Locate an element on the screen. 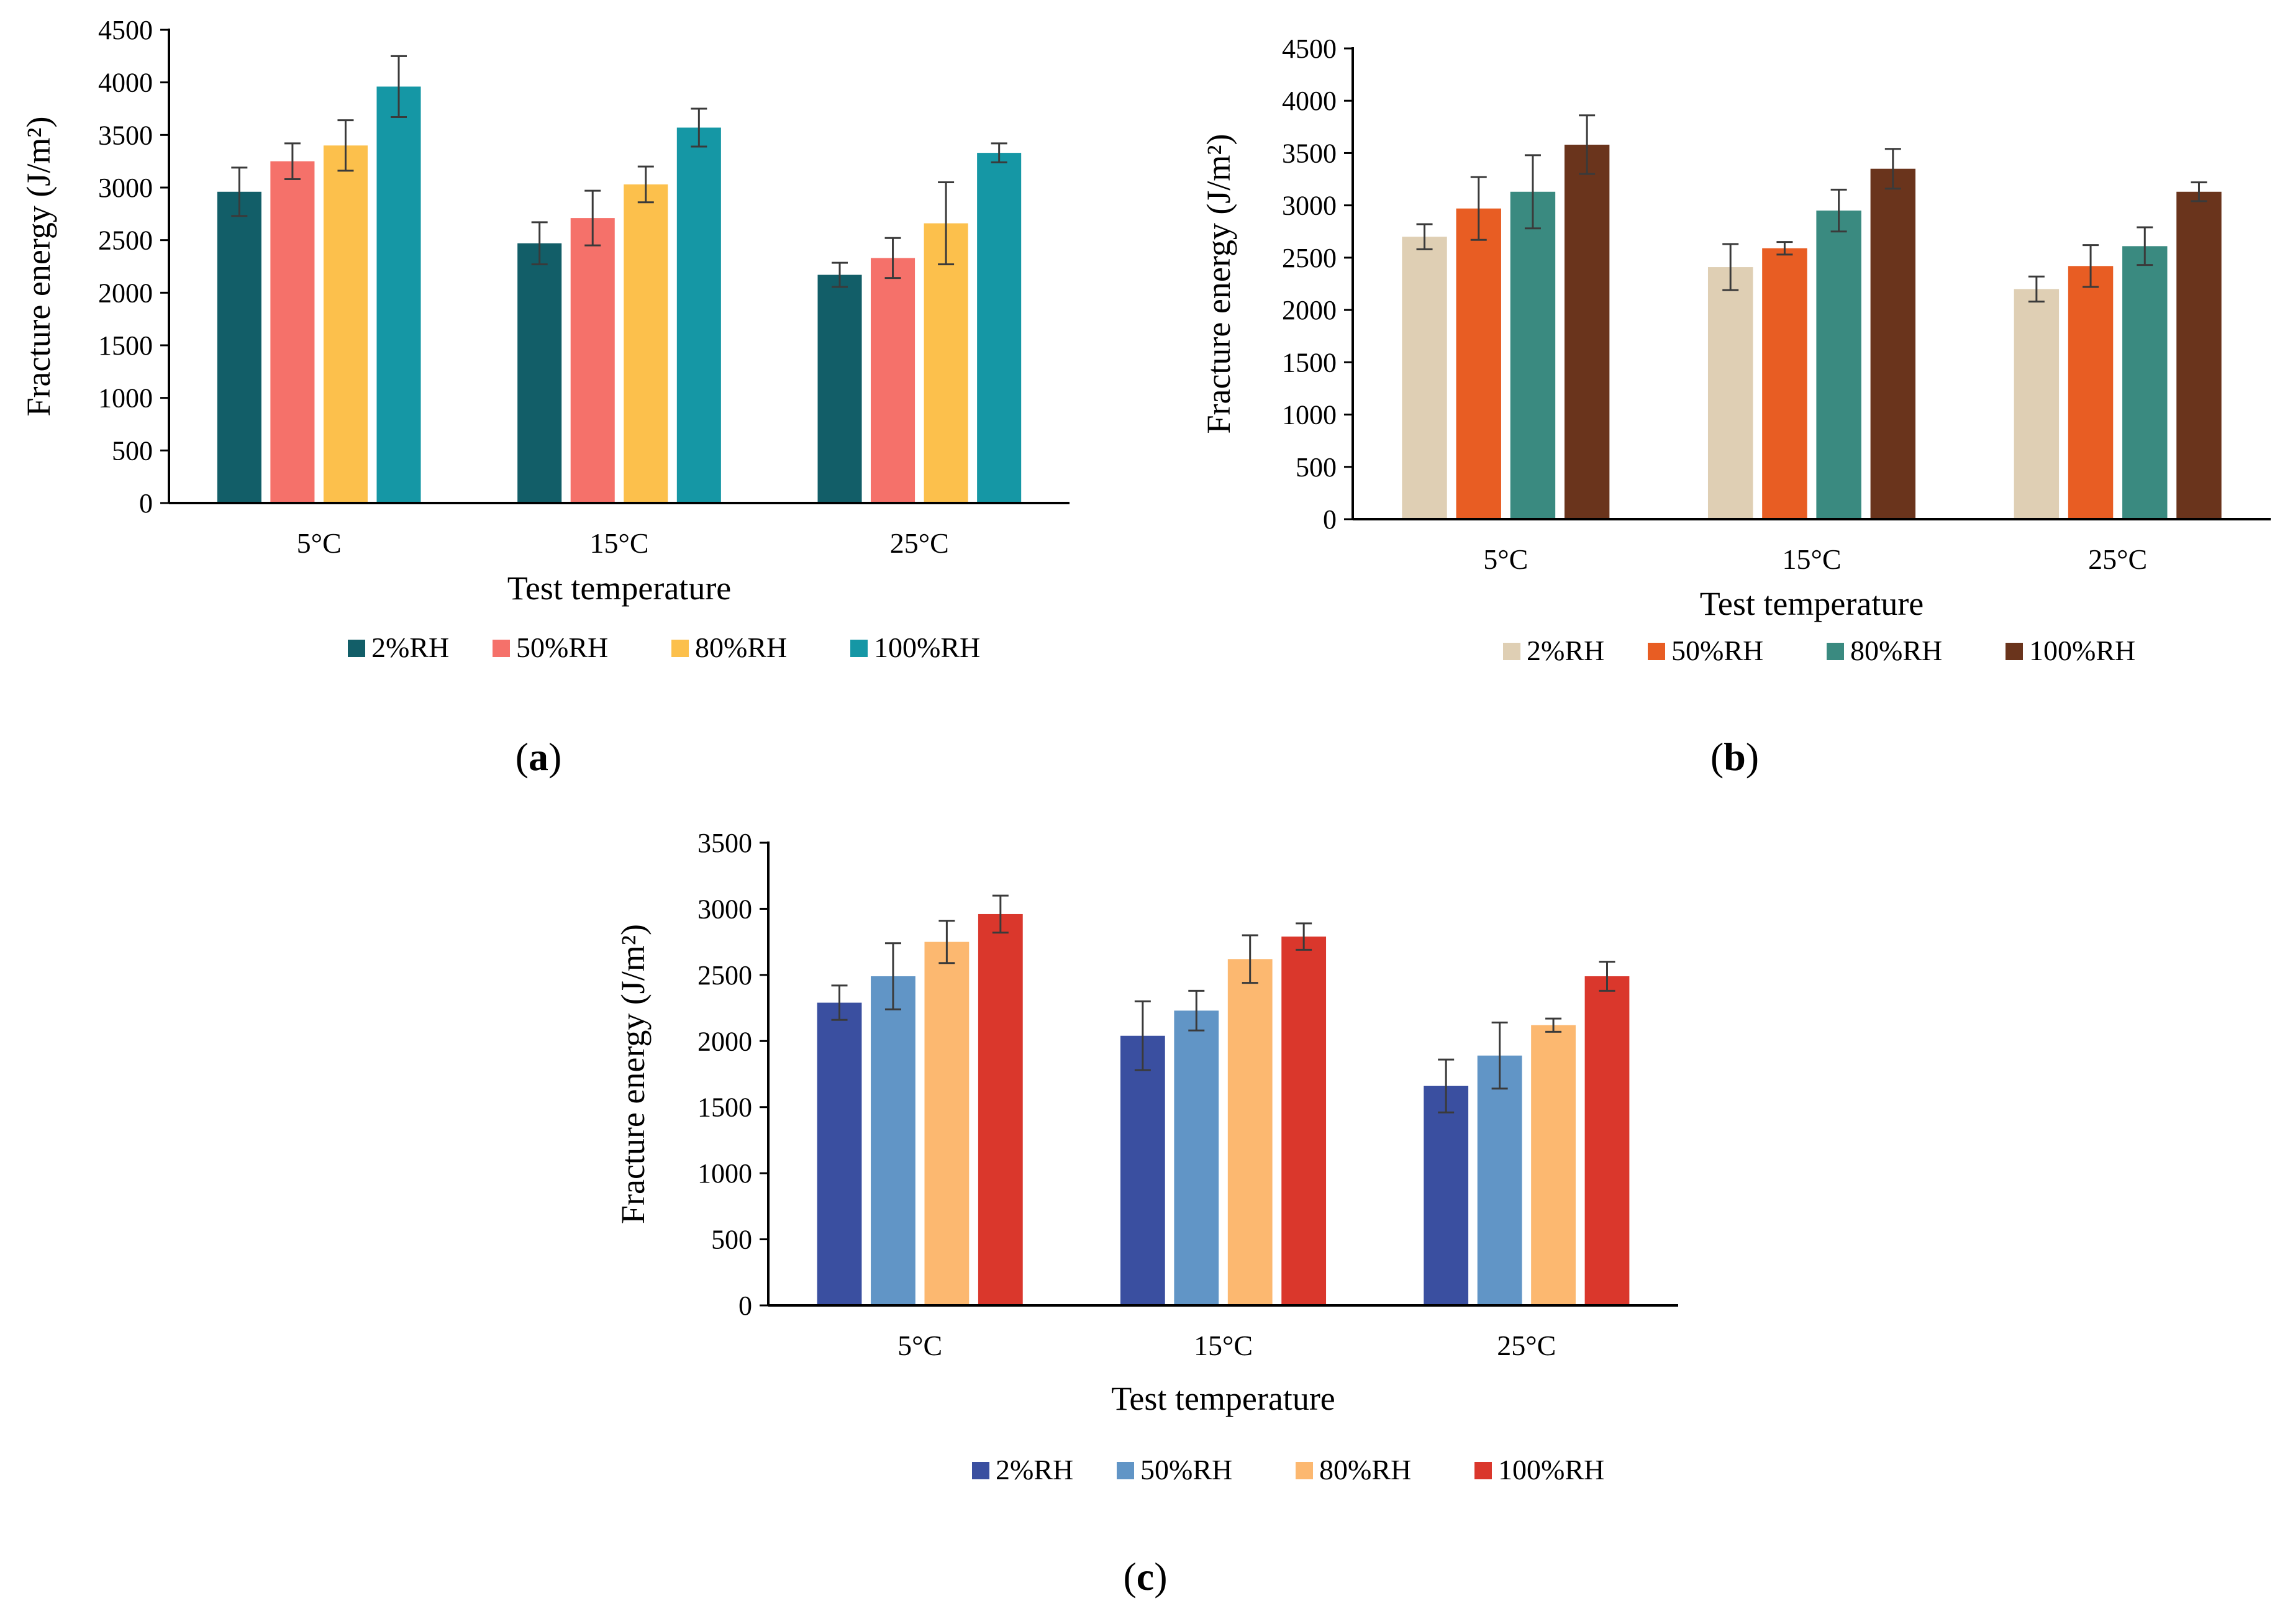 The width and height of the screenshot is (2285, 1624). panel-label: (b) is located at coordinates (1735, 757).